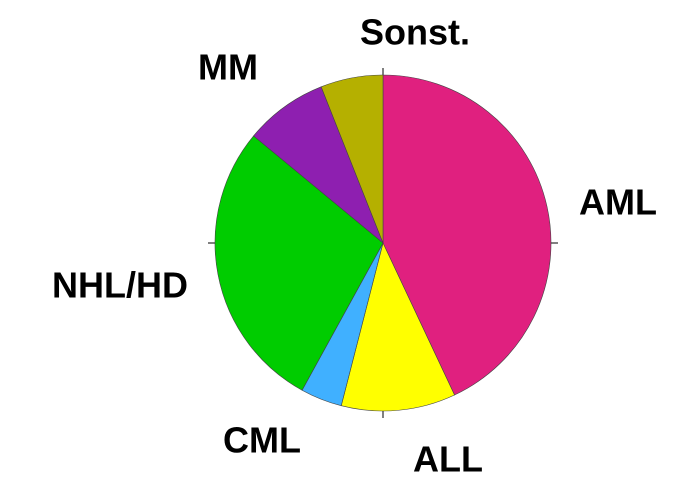 This screenshot has width=686, height=478. What do you see at coordinates (228, 67) in the screenshot?
I see `slice-label: MM` at bounding box center [228, 67].